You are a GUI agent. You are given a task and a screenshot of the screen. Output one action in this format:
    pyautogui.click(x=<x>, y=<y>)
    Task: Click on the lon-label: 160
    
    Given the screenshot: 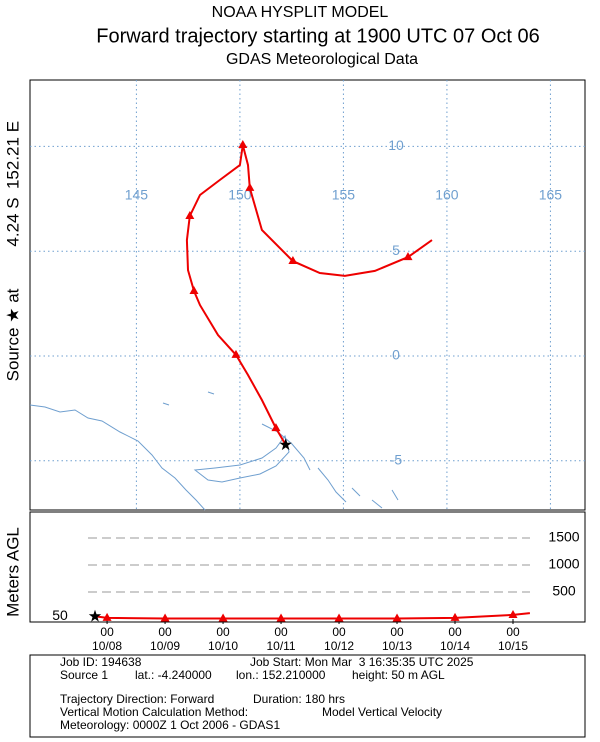 What is the action you would take?
    pyautogui.click(x=447, y=195)
    